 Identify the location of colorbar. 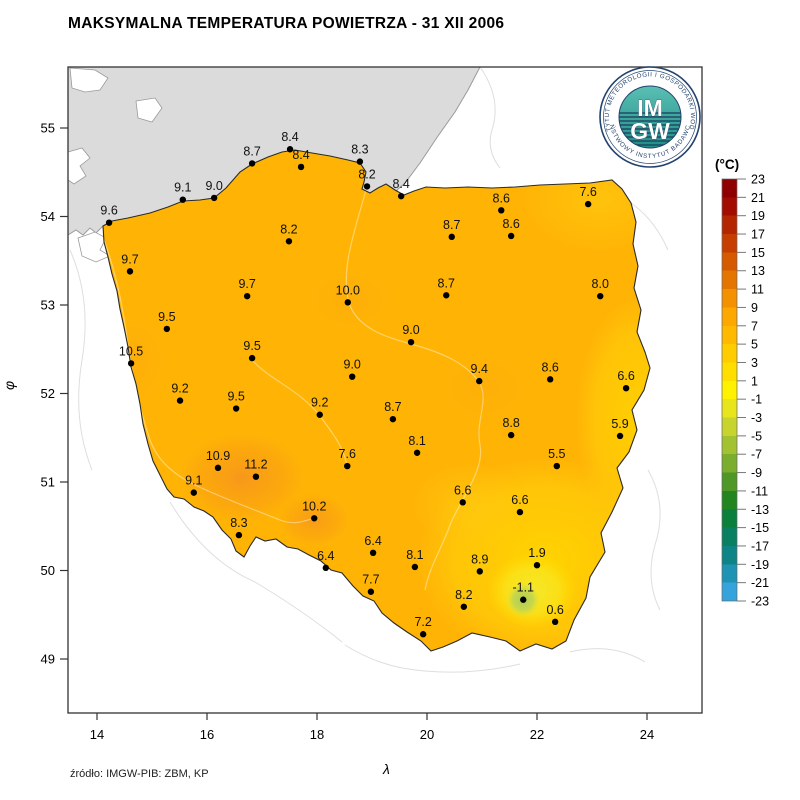
(729, 390).